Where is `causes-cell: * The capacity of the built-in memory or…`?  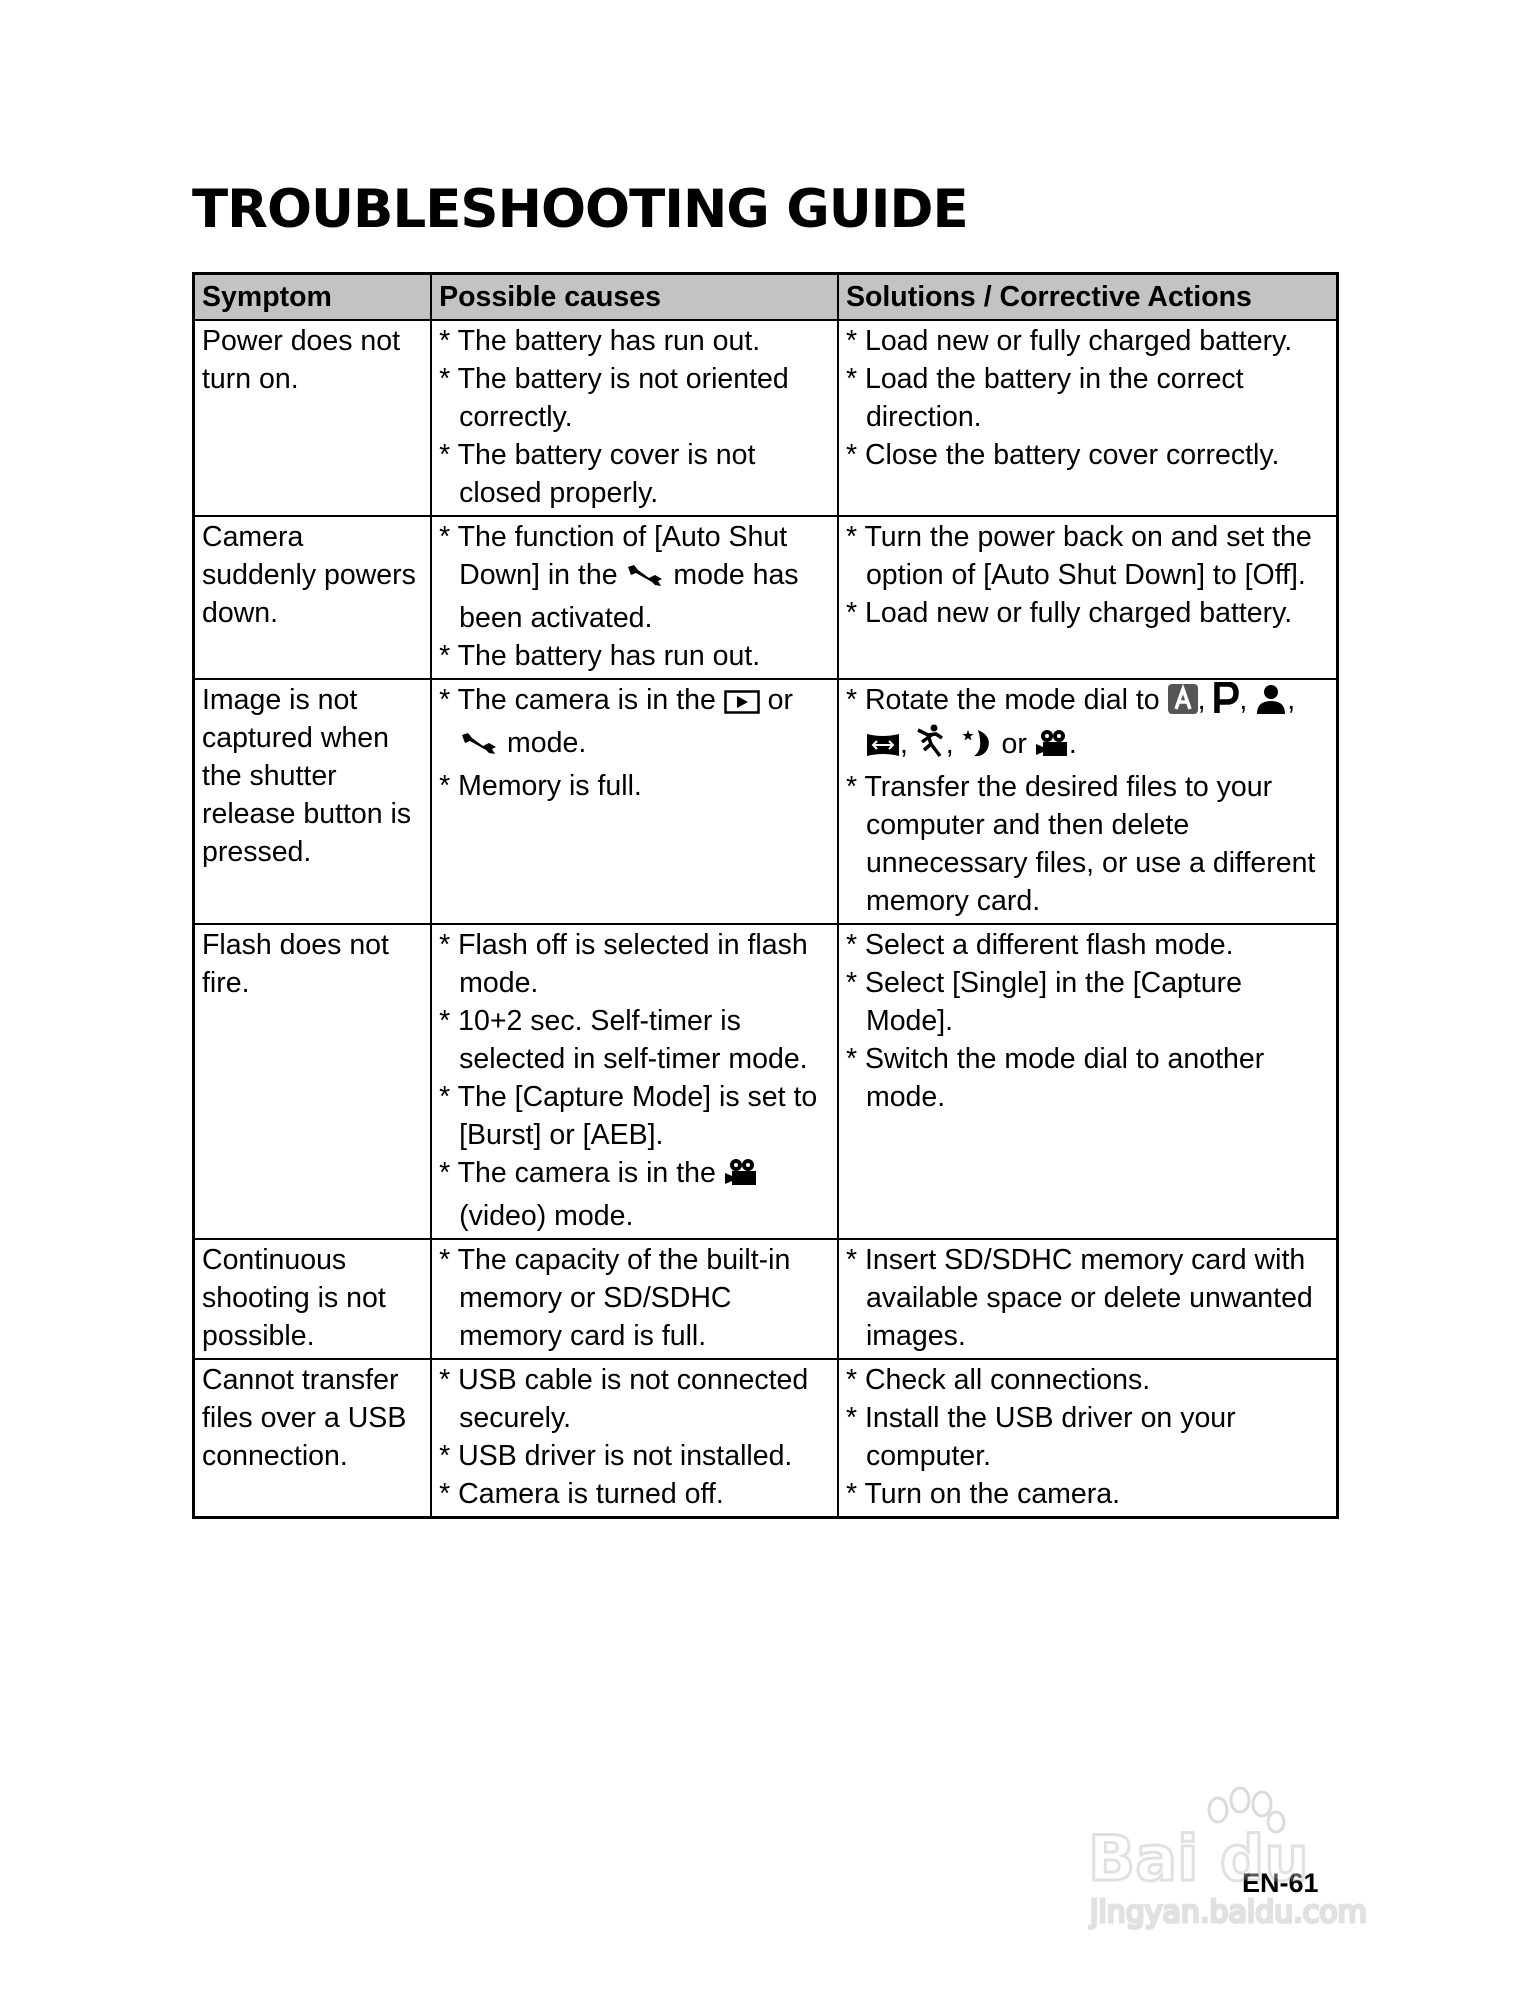 causes-cell: * The capacity of the built-in memory or… is located at coordinates (634, 1299).